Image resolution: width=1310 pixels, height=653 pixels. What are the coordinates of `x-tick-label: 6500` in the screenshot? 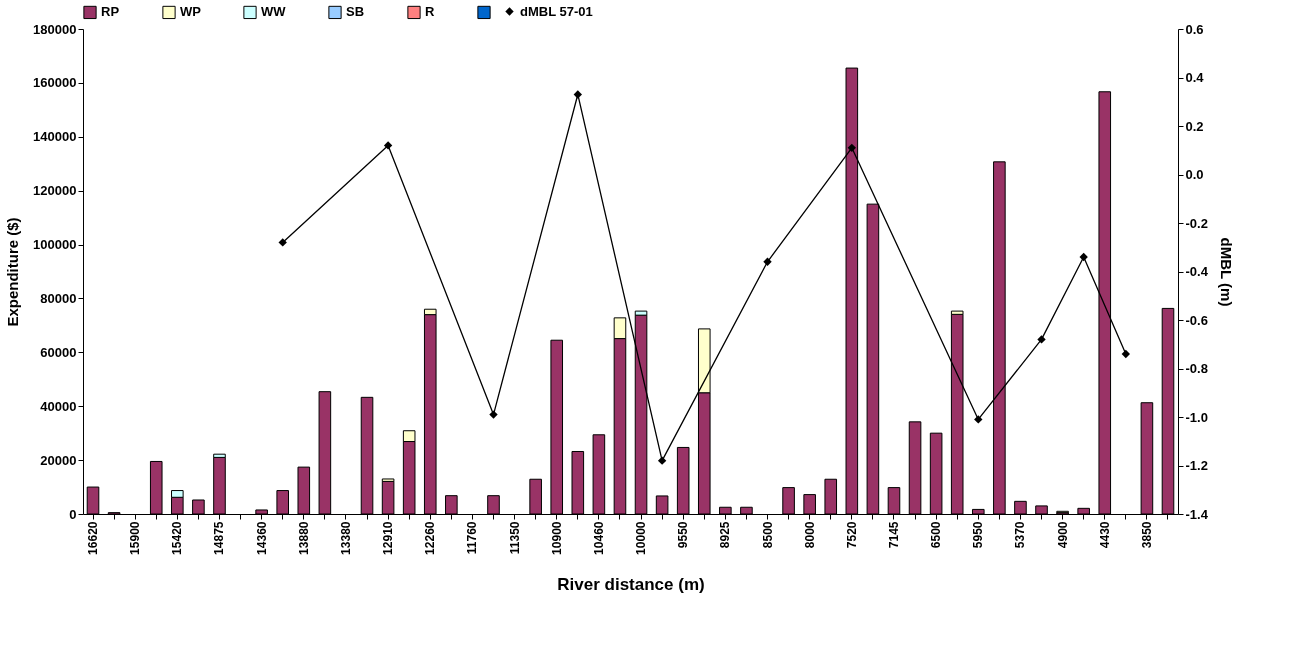 It's located at (936, 535).